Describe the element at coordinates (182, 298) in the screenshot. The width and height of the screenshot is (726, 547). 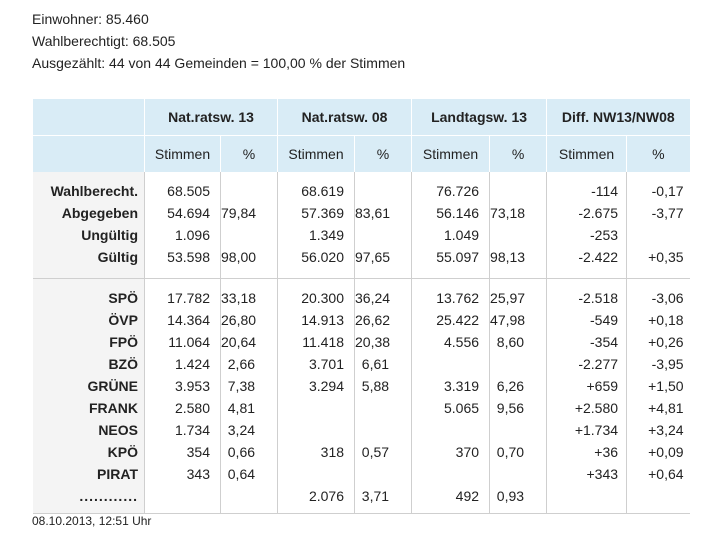
I see `votes-cell: 17.782` at that location.